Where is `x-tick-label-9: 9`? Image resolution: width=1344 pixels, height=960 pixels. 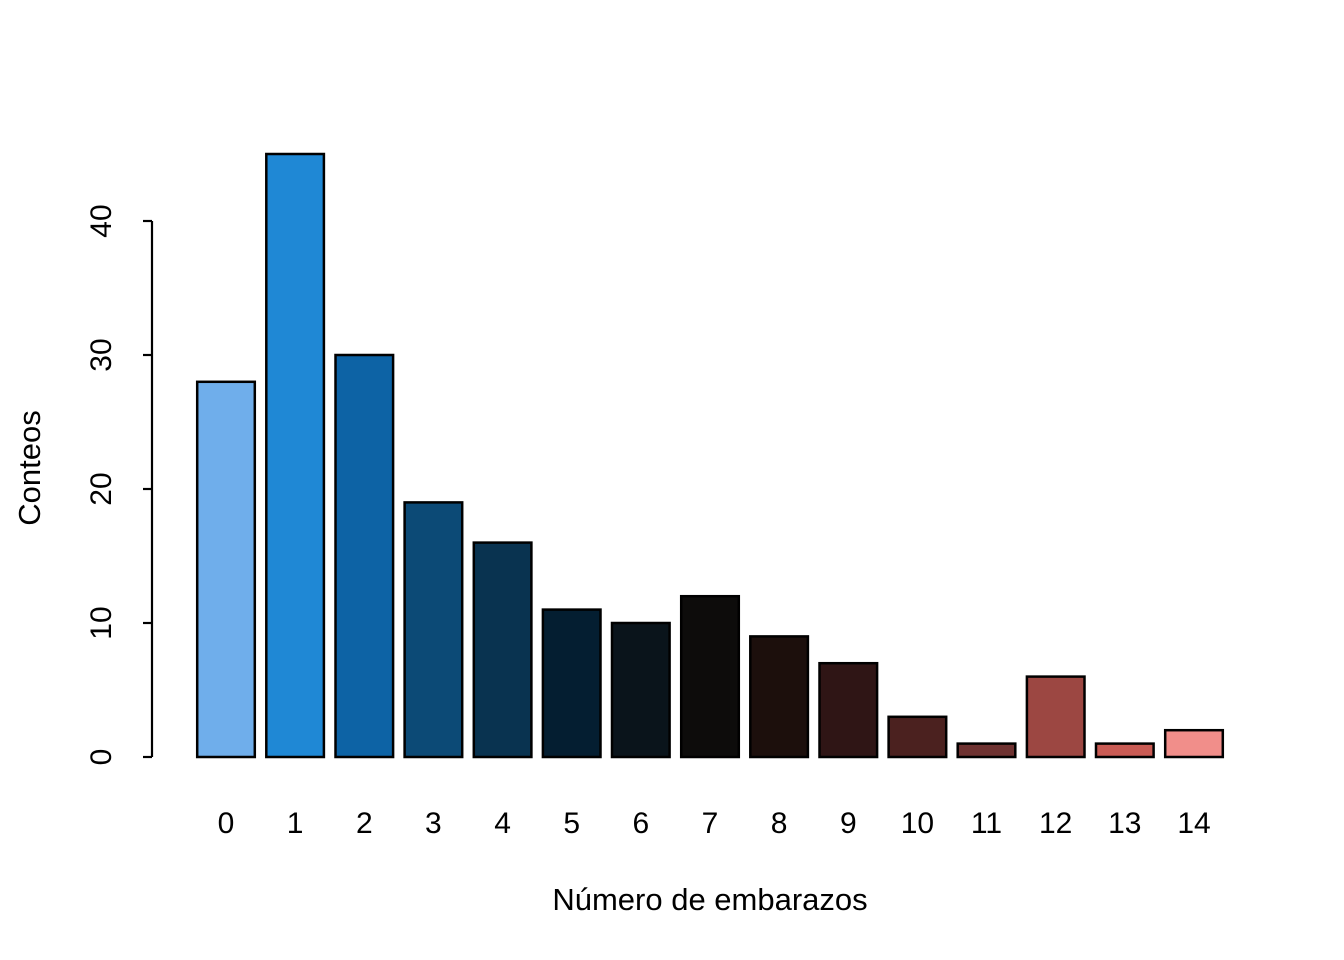 x-tick-label-9: 9 is located at coordinates (848, 823).